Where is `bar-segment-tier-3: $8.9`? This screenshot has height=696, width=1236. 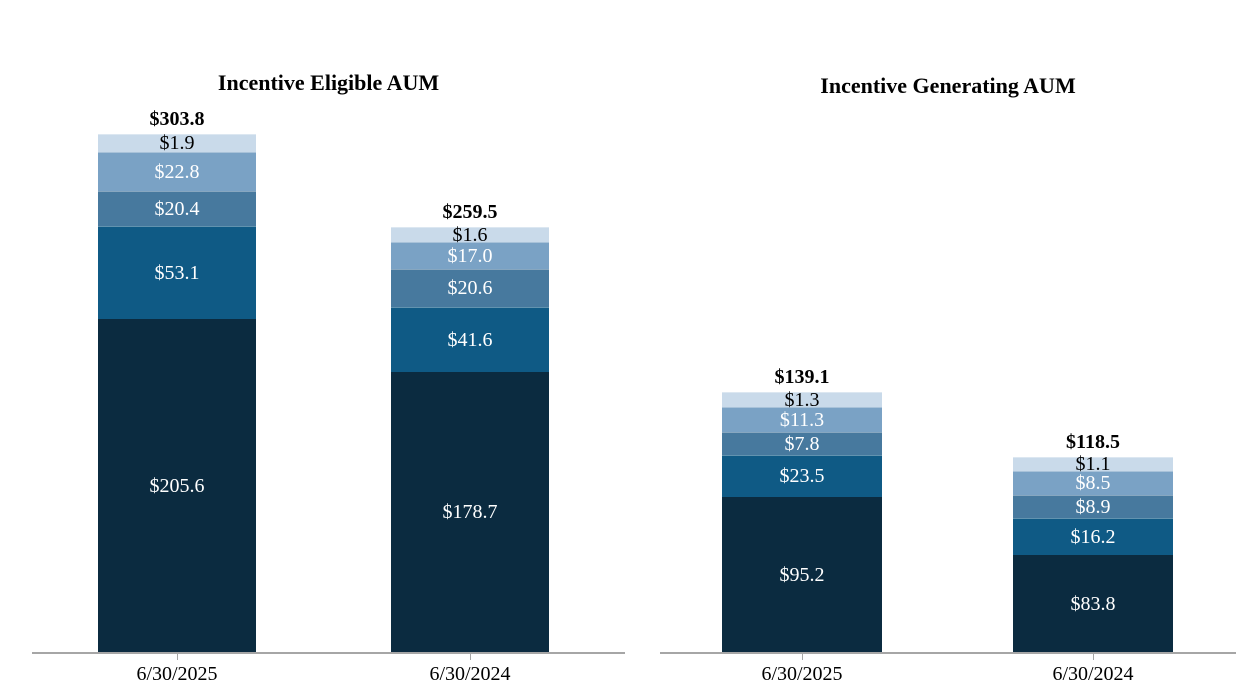
bar-segment-tier-3: $8.9 is located at coordinates (1093, 506).